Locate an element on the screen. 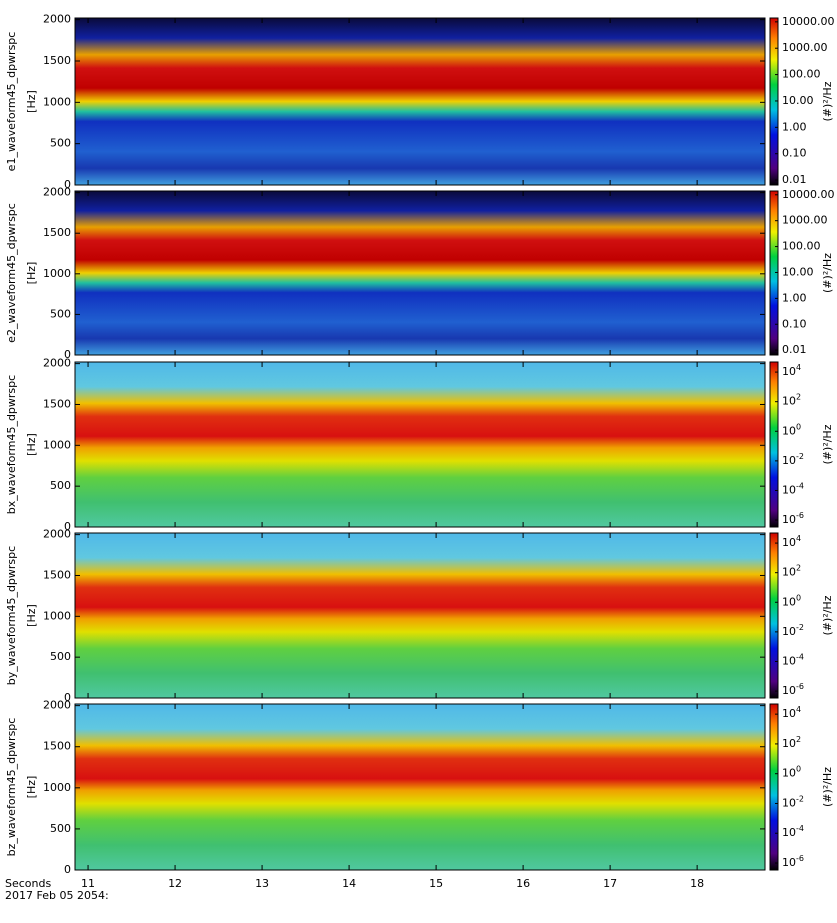  x-tick-label: 15 is located at coordinates (436, 883).